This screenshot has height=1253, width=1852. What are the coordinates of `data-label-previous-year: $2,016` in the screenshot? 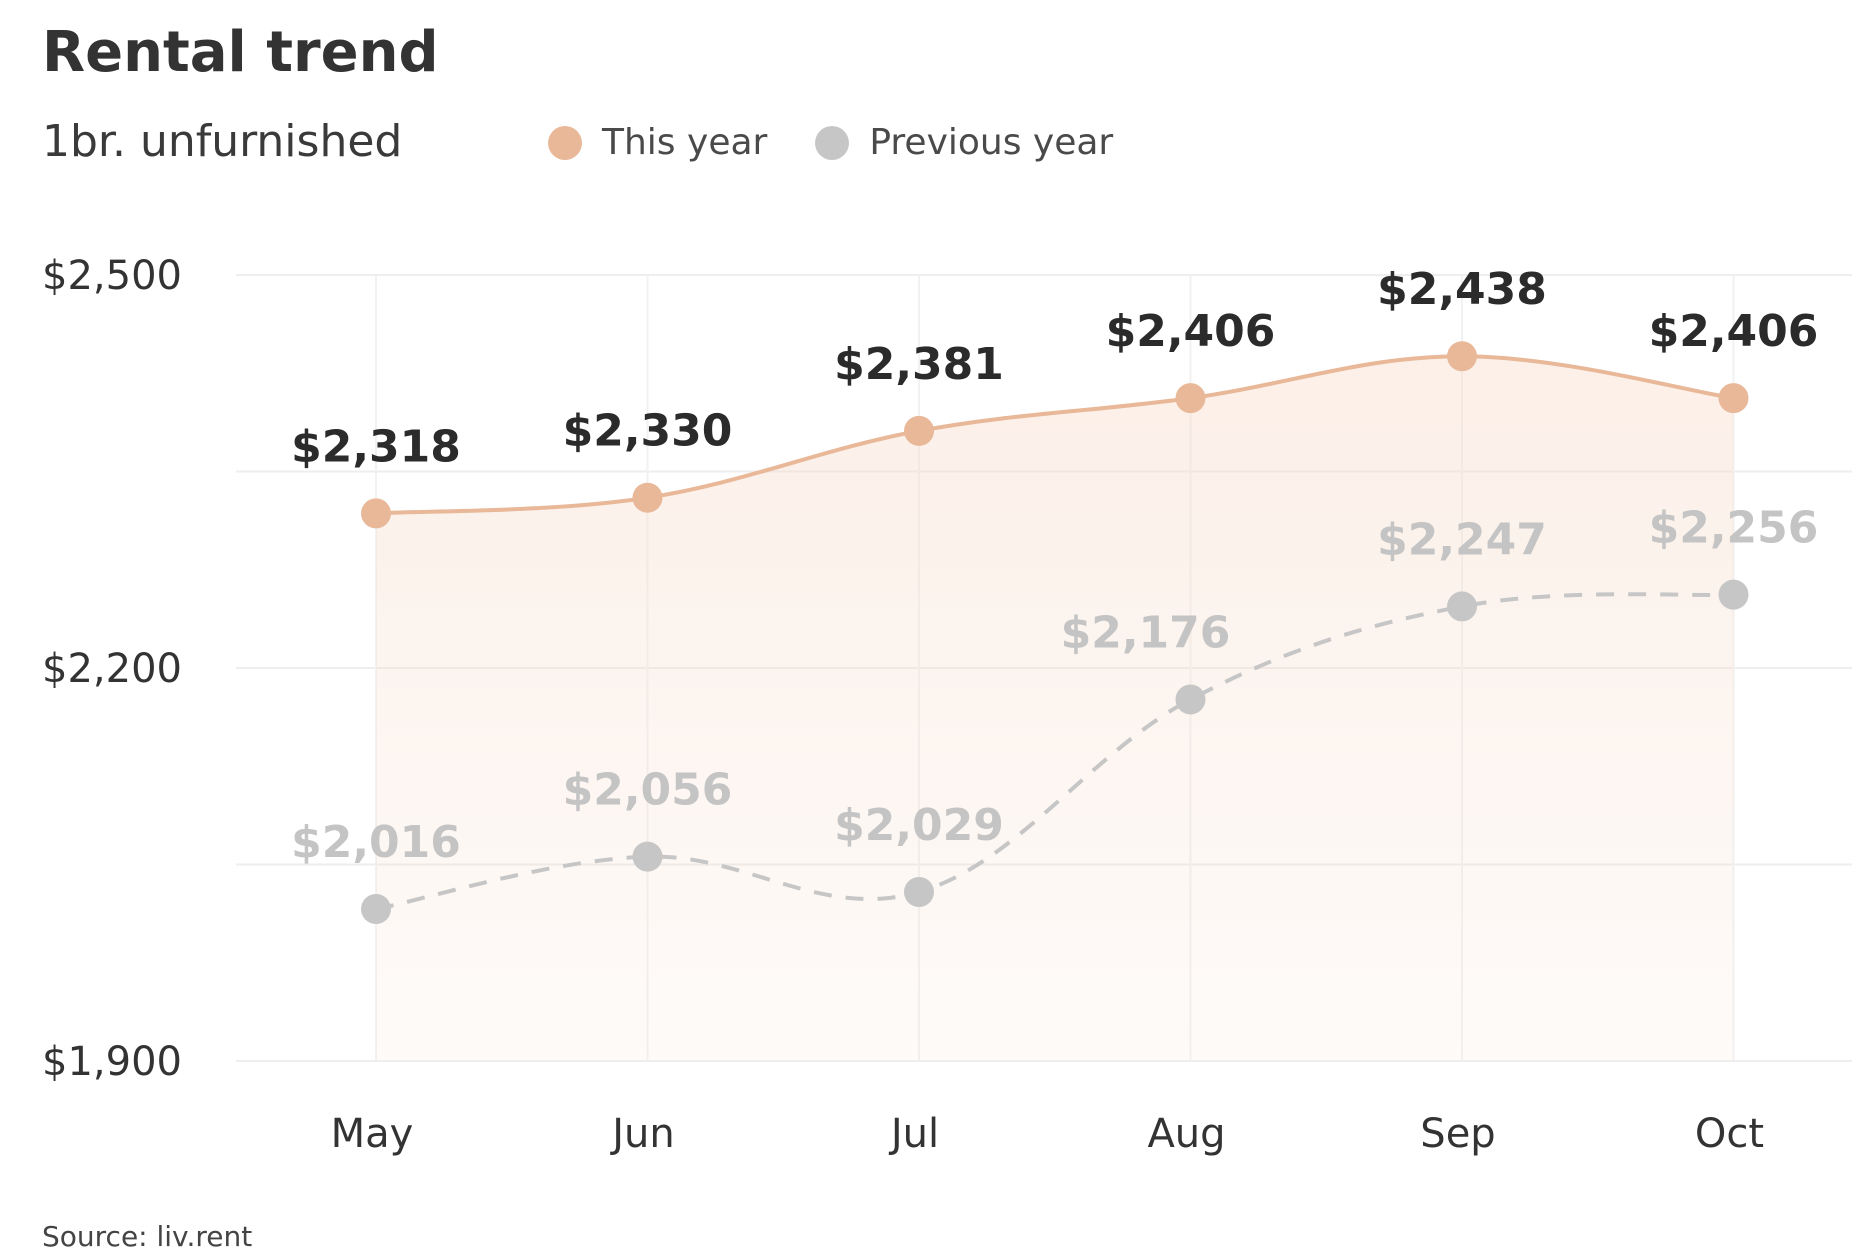 It's located at (376, 842).